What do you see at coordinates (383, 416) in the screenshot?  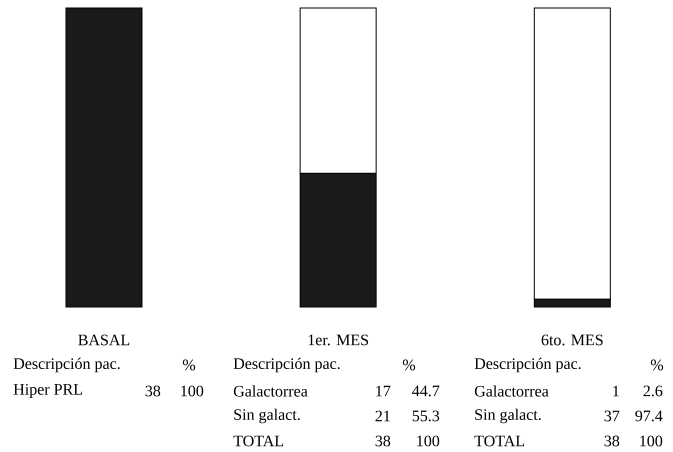 I see `text: 21` at bounding box center [383, 416].